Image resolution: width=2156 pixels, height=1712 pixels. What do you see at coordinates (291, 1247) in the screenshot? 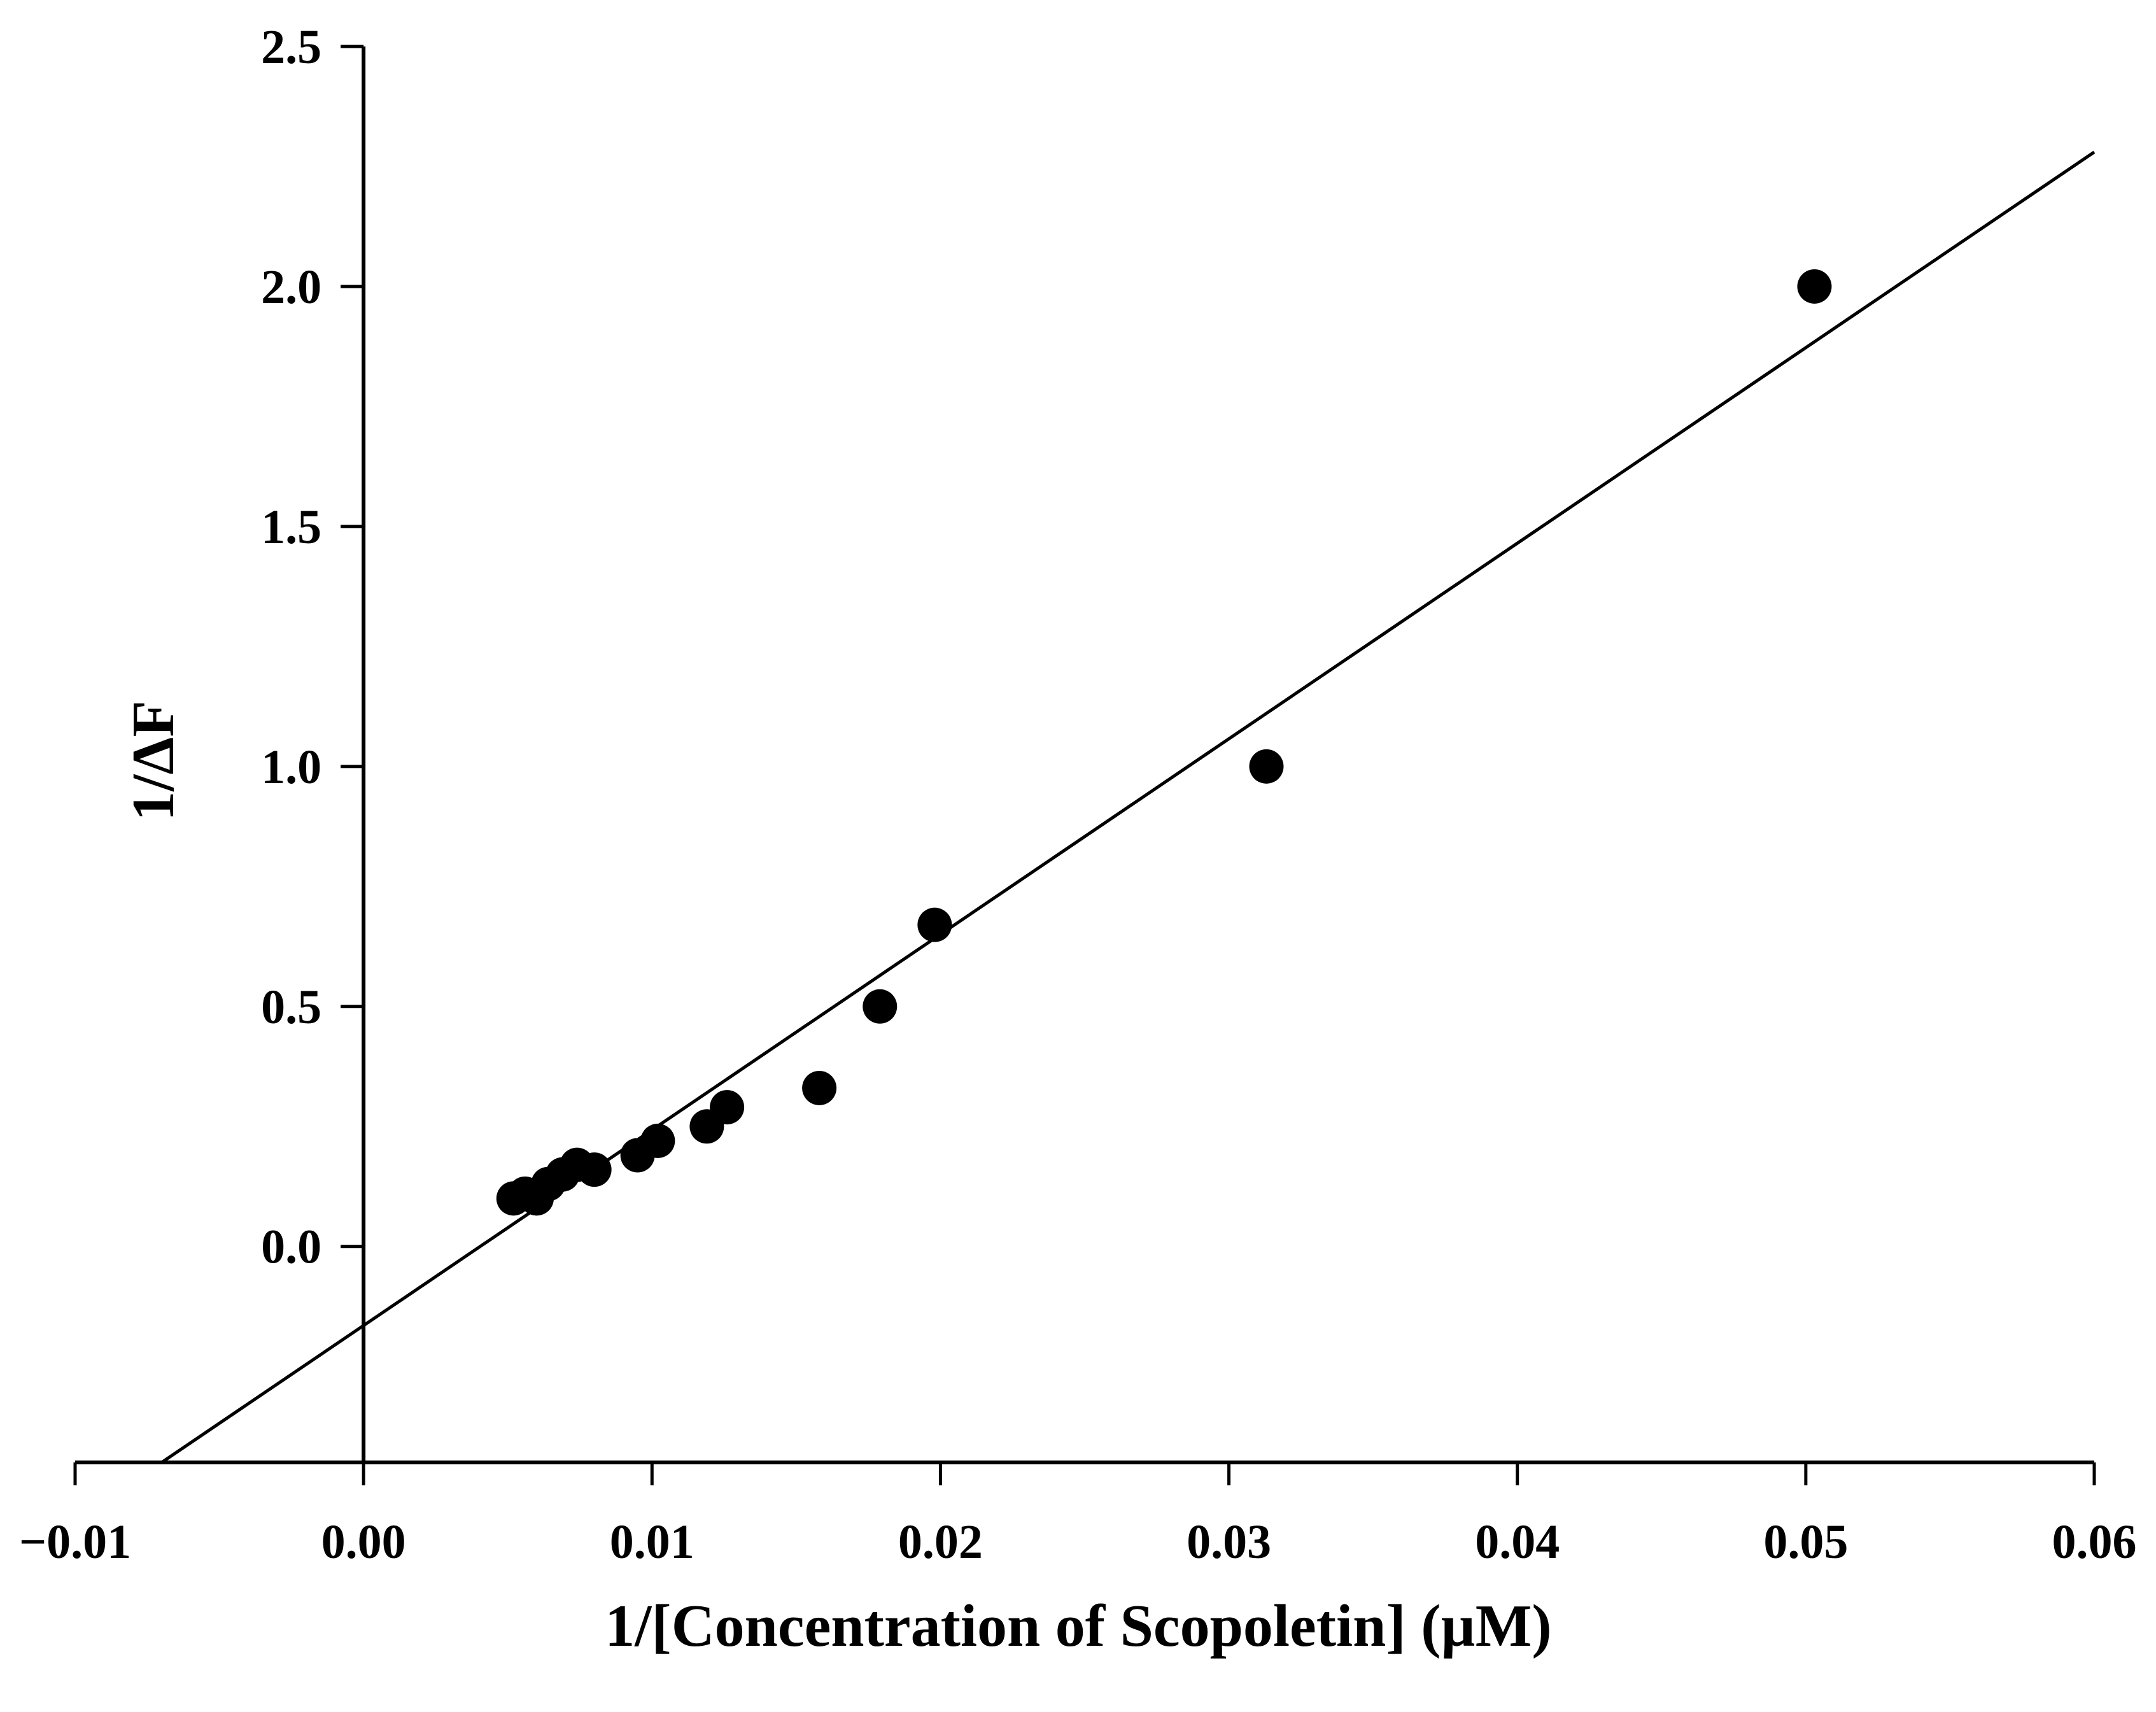
I see `y-tick-label: 0.0` at bounding box center [291, 1247].